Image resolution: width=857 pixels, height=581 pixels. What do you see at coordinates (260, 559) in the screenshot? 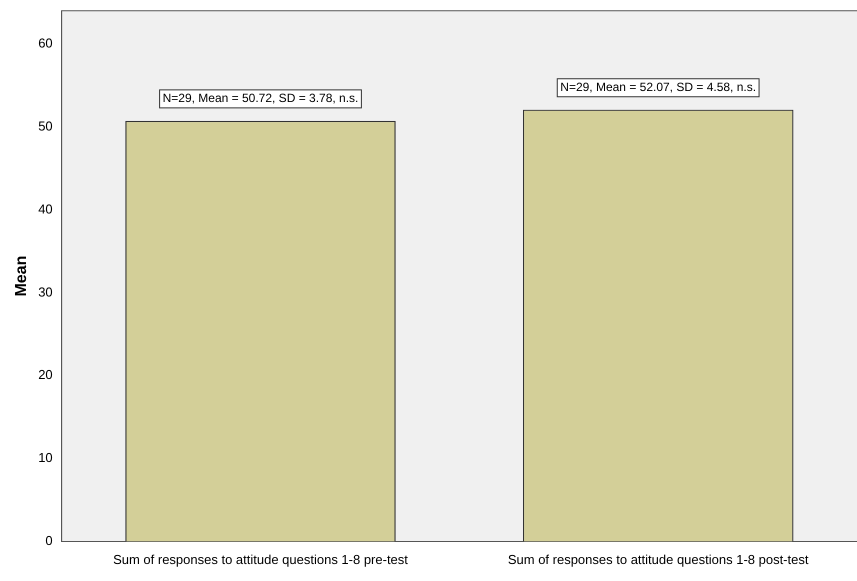
I see `x-tick-label: Sum of responses to attitude questions 1-8 pre-test` at bounding box center [260, 559].